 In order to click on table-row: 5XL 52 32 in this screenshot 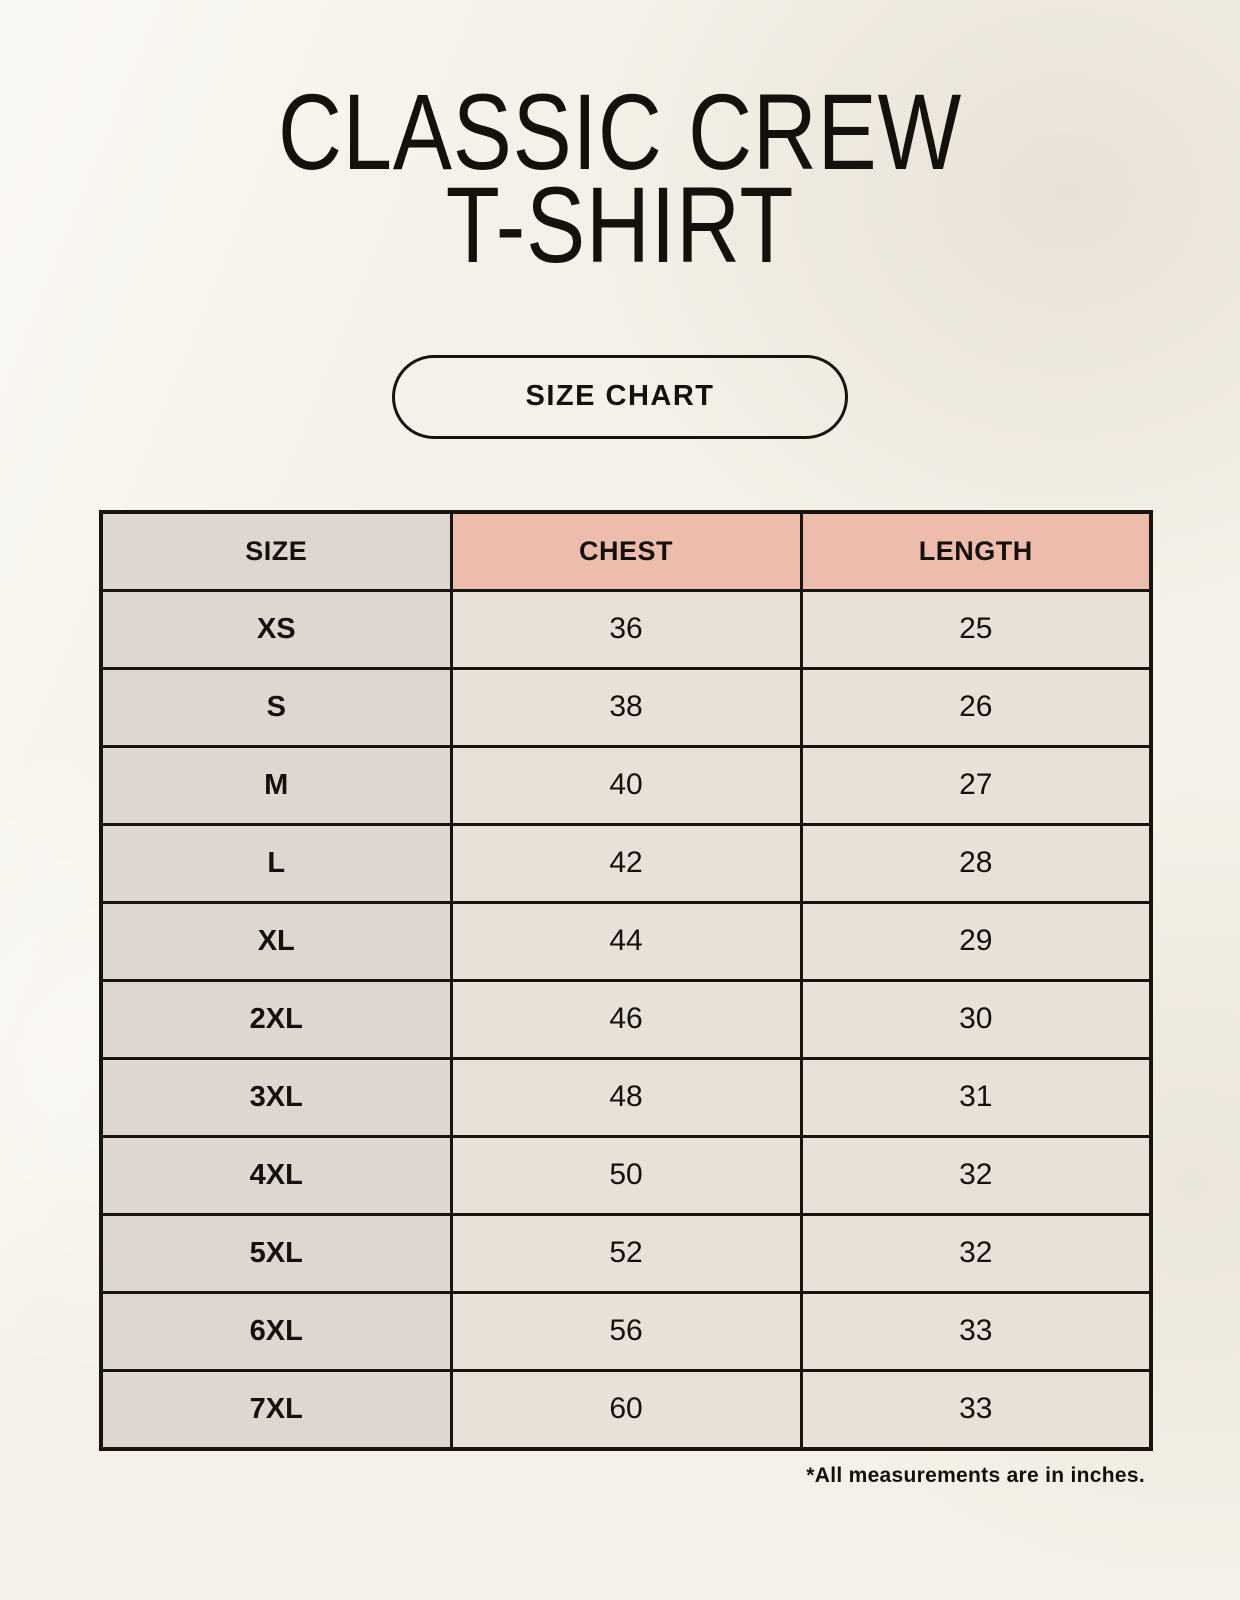, I will do `click(626, 1253)`.